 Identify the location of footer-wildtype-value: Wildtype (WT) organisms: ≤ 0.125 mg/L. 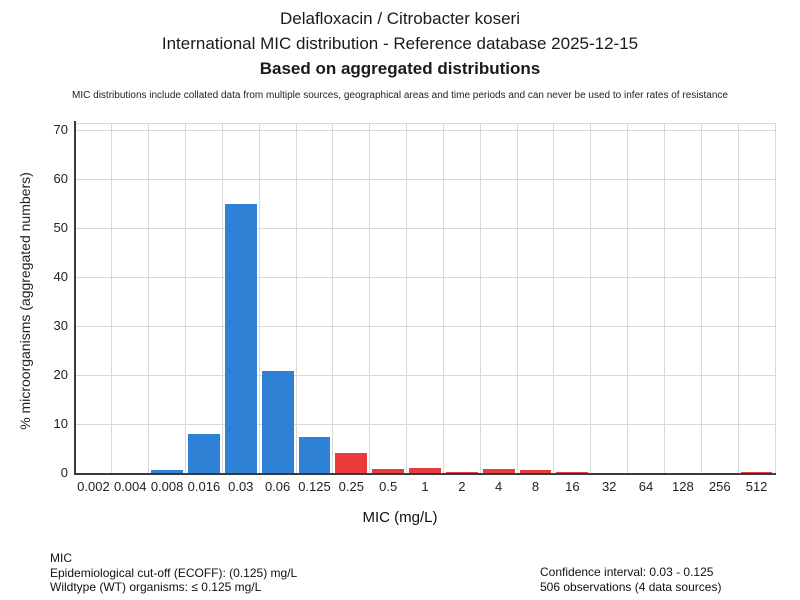
(156, 587).